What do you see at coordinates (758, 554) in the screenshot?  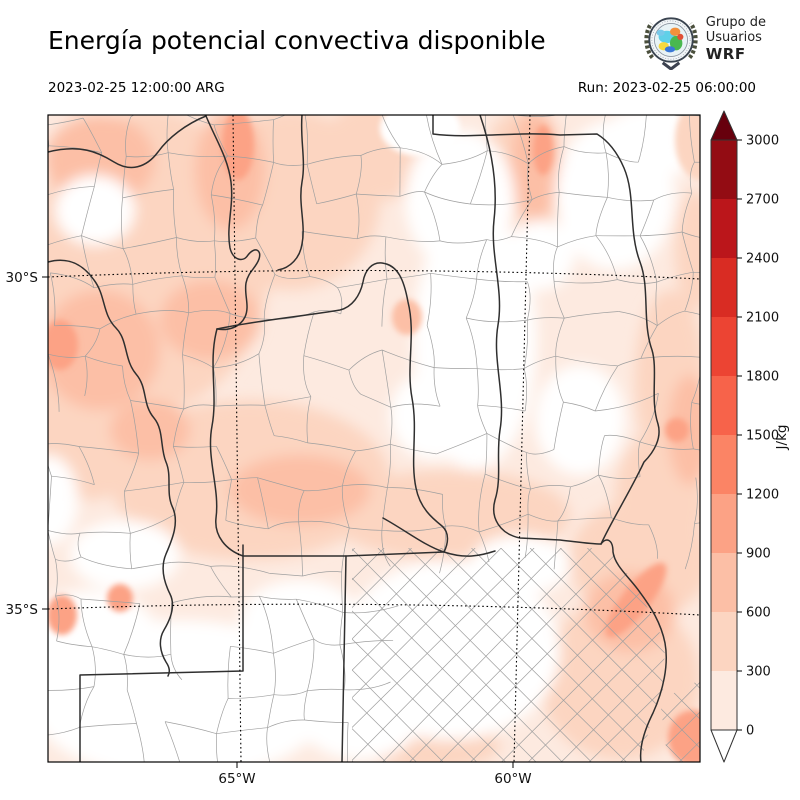 I see `colorbar-tick-label: 900` at bounding box center [758, 554].